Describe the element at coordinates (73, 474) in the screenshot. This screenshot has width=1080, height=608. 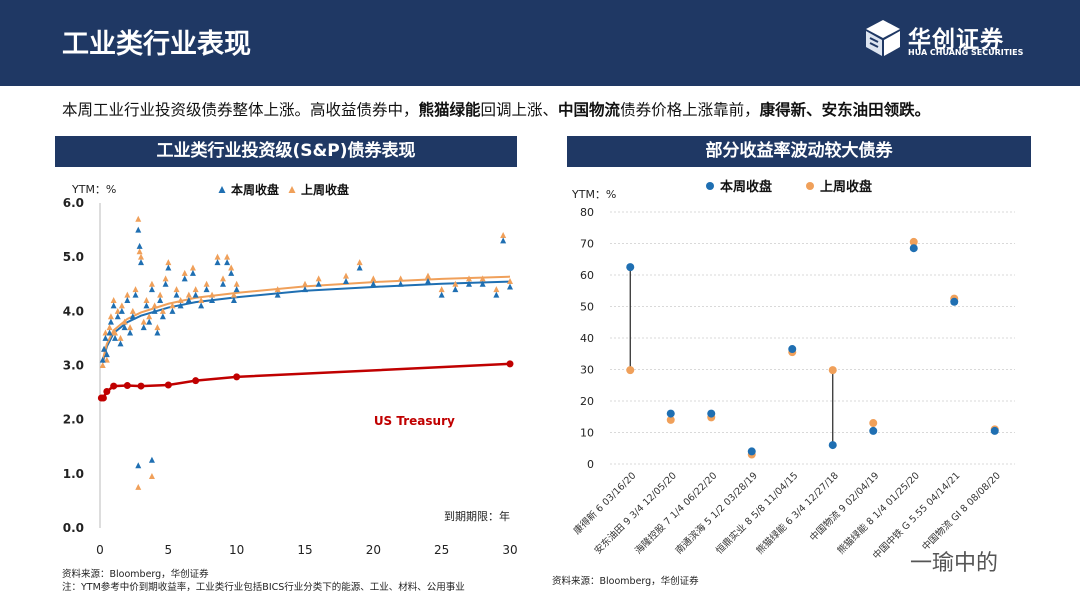
I see `y-tick-label: 1.0` at that location.